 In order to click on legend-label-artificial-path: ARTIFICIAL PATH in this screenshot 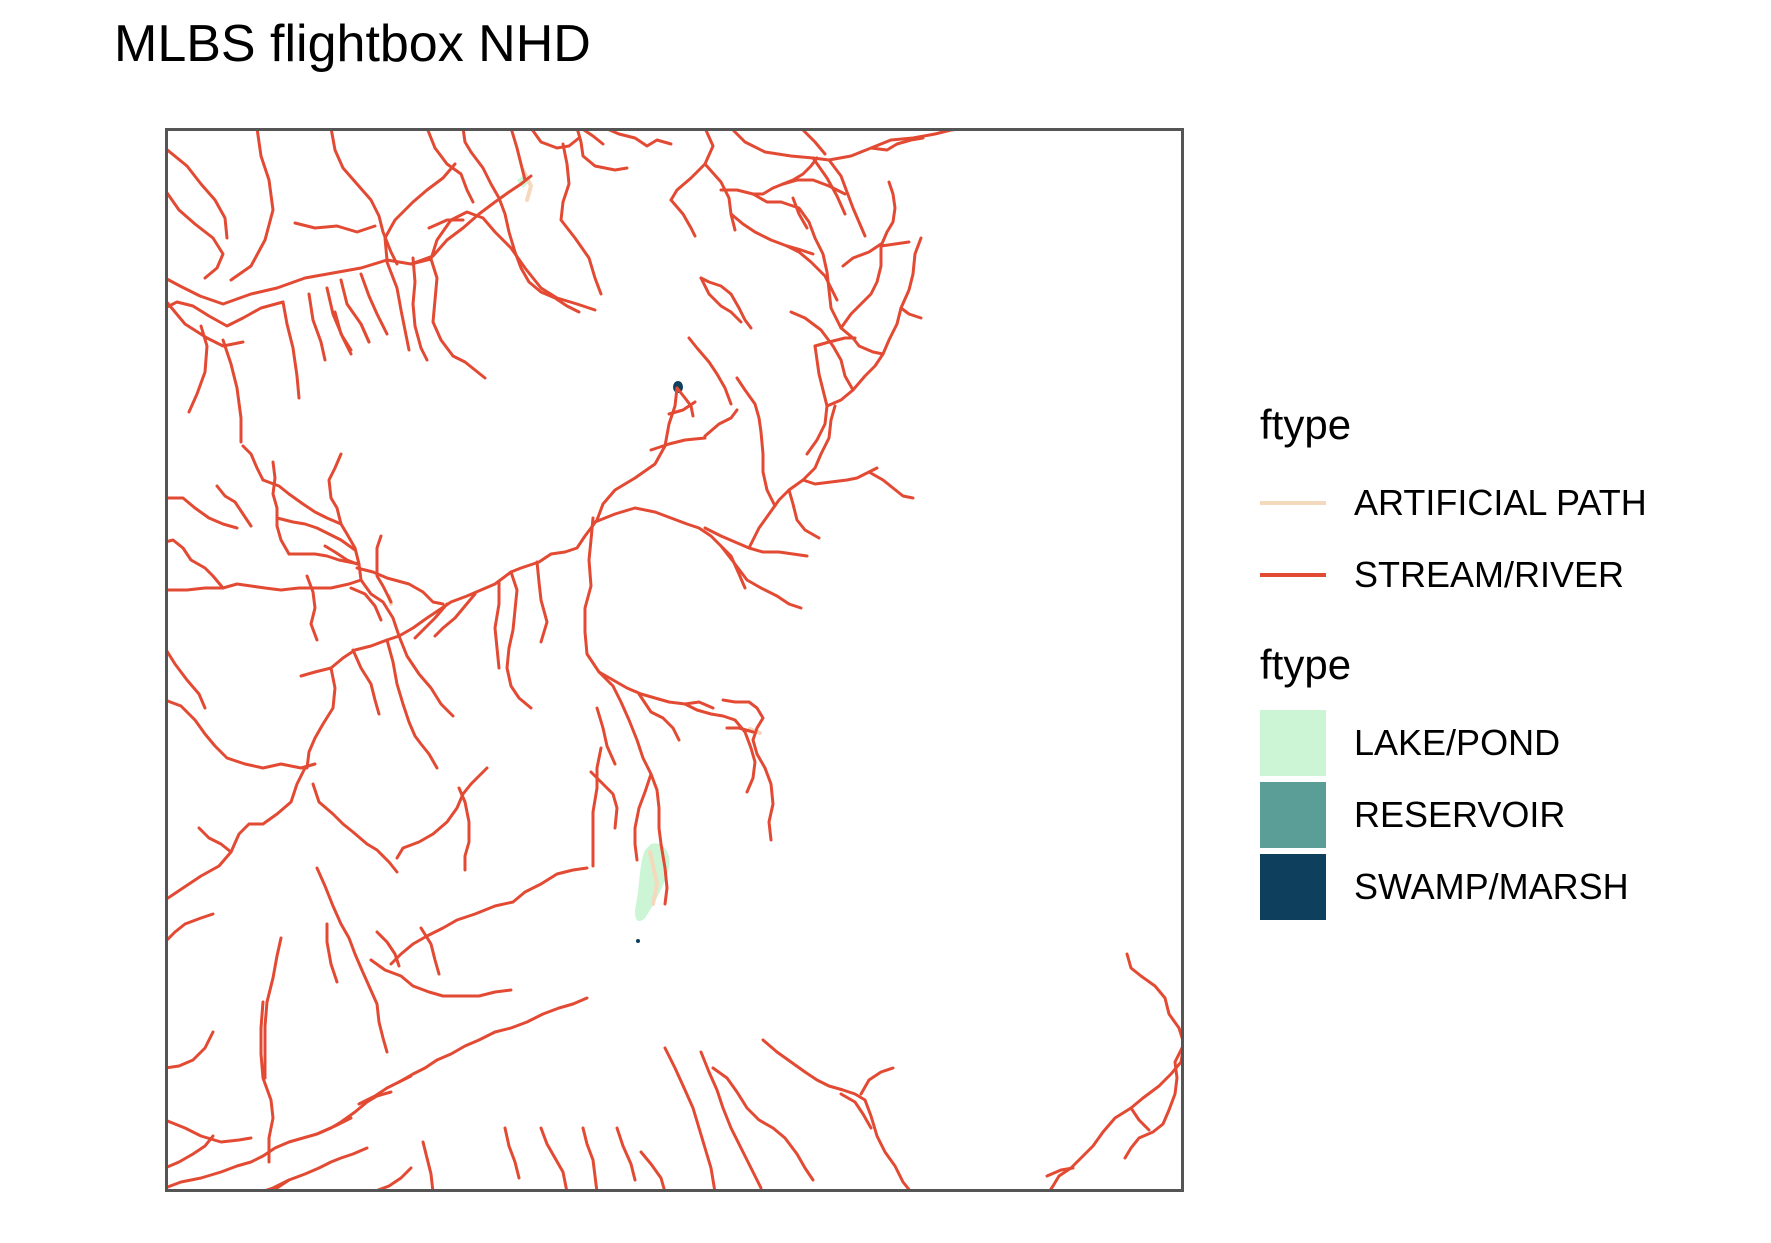, I will do `click(1500, 502)`.